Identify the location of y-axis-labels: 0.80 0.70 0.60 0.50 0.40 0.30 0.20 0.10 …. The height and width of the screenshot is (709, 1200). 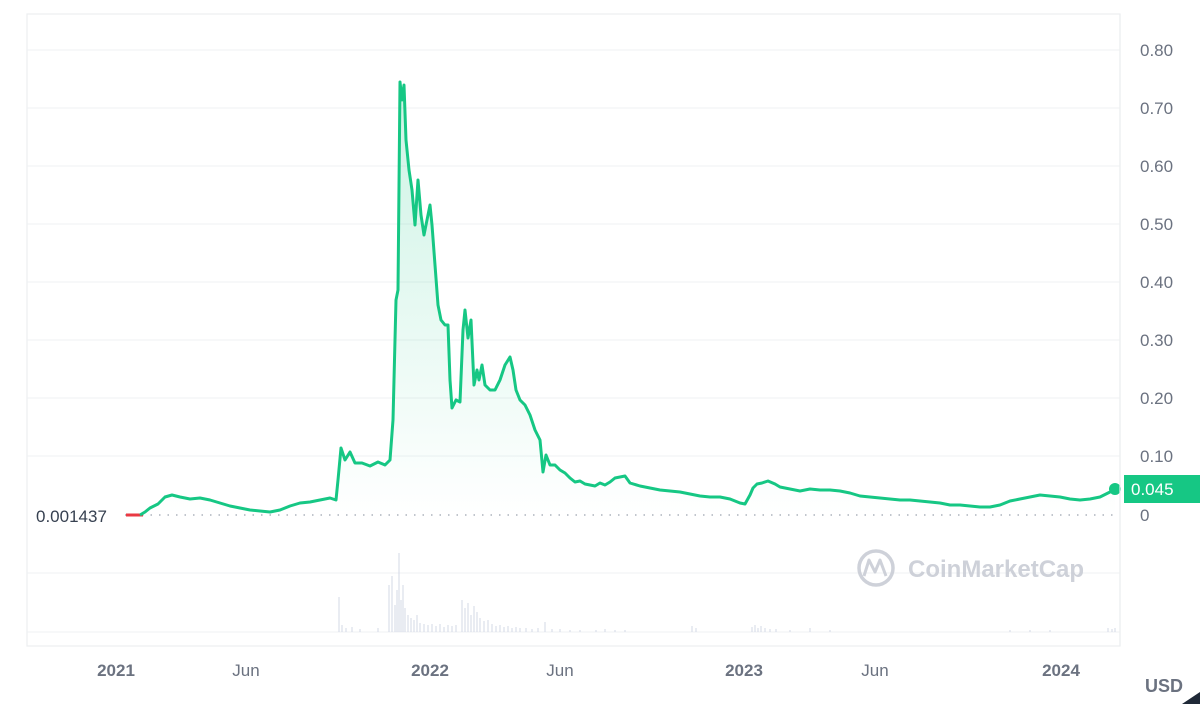
(1156, 283).